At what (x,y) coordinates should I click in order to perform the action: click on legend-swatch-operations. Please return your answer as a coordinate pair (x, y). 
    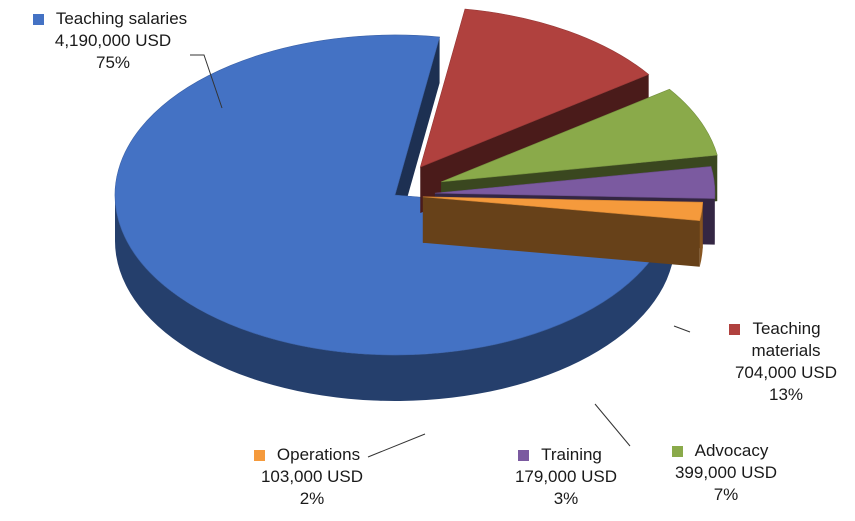
    Looking at the image, I should click on (259, 455).